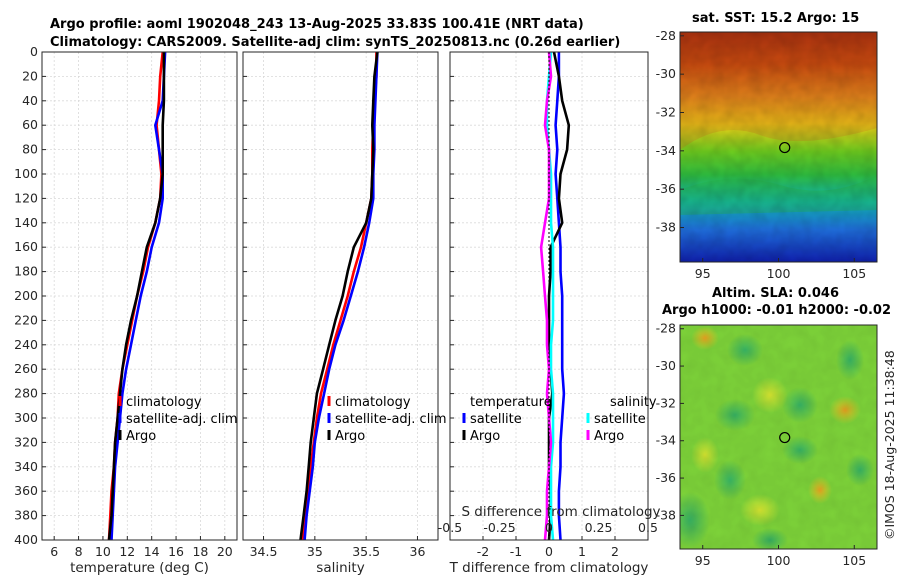 The width and height of the screenshot is (900, 580). I want to click on y-tick-label: 0, so click(34, 51).